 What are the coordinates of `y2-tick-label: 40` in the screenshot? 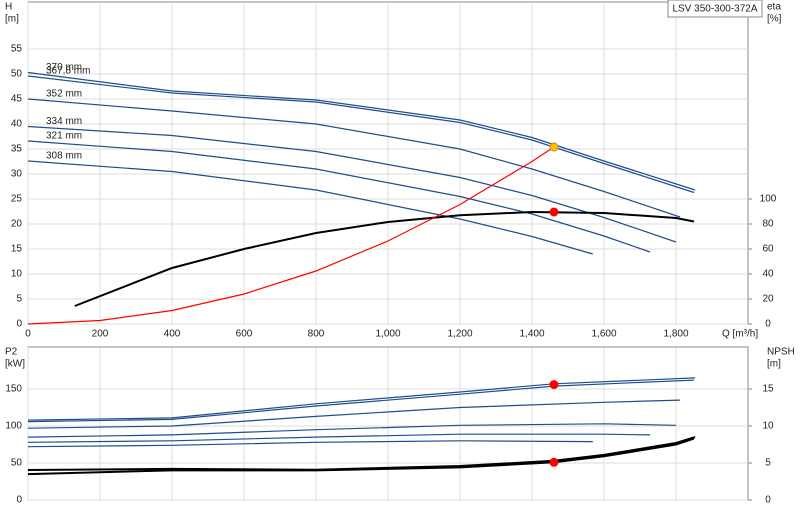 It's located at (768, 274).